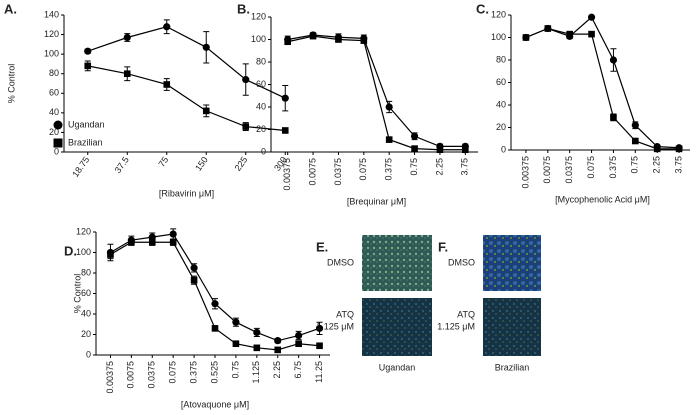 The width and height of the screenshot is (696, 415). Describe the element at coordinates (10, 8) in the screenshot. I see `panel-label: A.` at that location.